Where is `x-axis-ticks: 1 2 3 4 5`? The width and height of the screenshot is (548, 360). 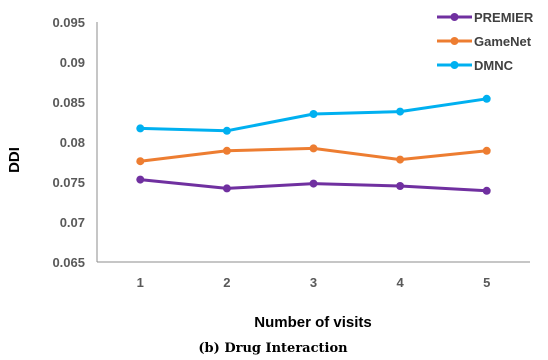 x-axis-ticks: 1 2 3 4 5 is located at coordinates (314, 282).